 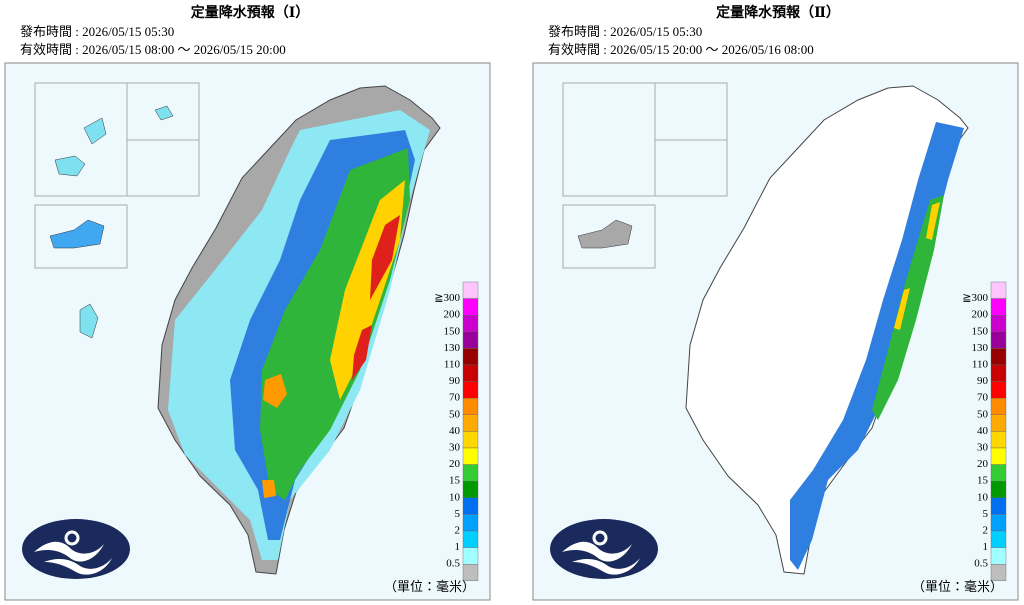 What do you see at coordinates (778, 12) in the screenshot?
I see `title: 定量降水預報（Ⅱ）` at bounding box center [778, 12].